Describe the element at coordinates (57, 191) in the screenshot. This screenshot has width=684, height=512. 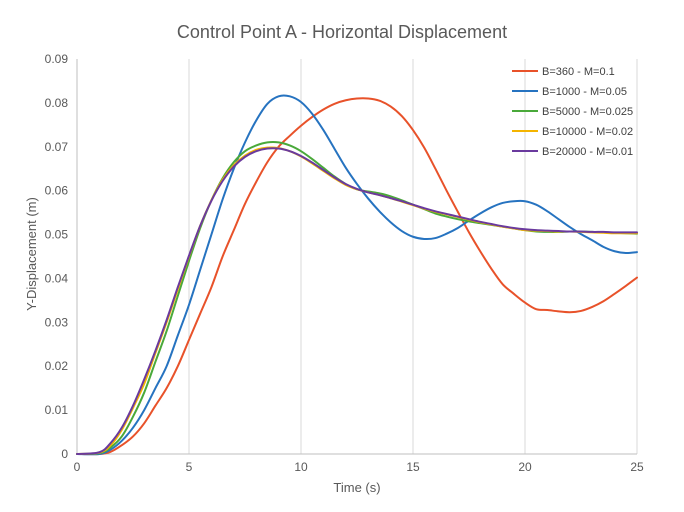
I see `y-tick-label: 0.06` at that location.